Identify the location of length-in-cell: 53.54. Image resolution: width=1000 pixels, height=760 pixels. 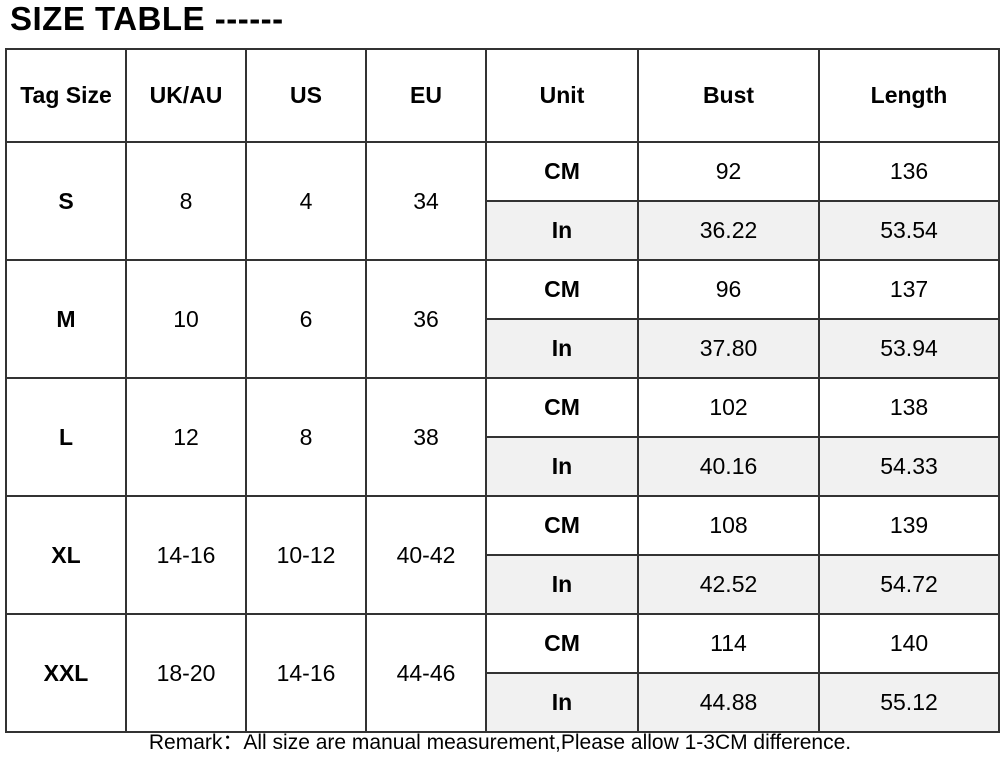
(909, 230).